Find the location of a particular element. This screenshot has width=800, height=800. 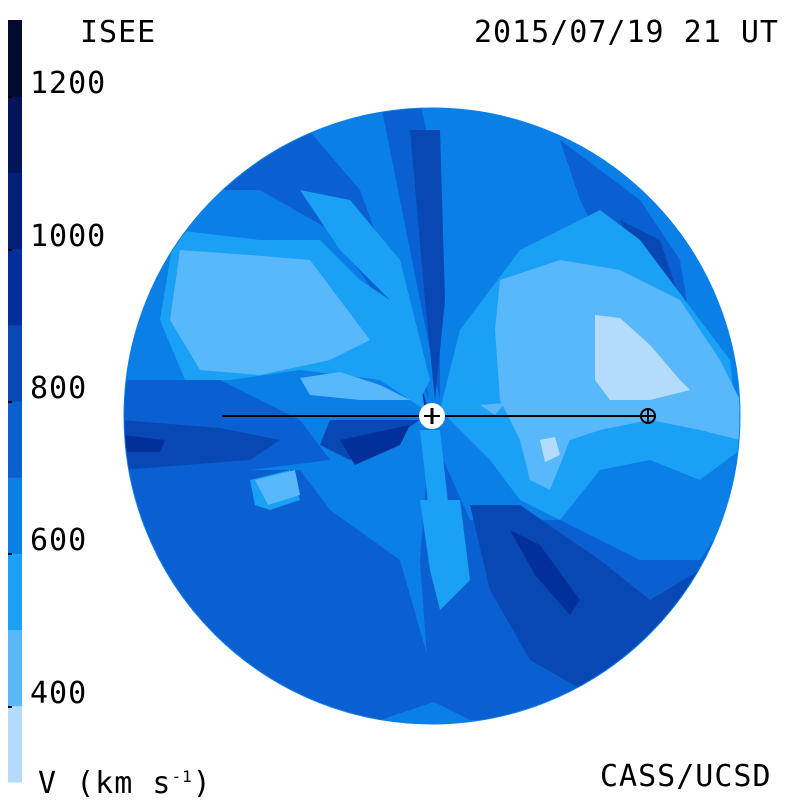

unit-label: V (km s-1) is located at coordinates (125, 780).